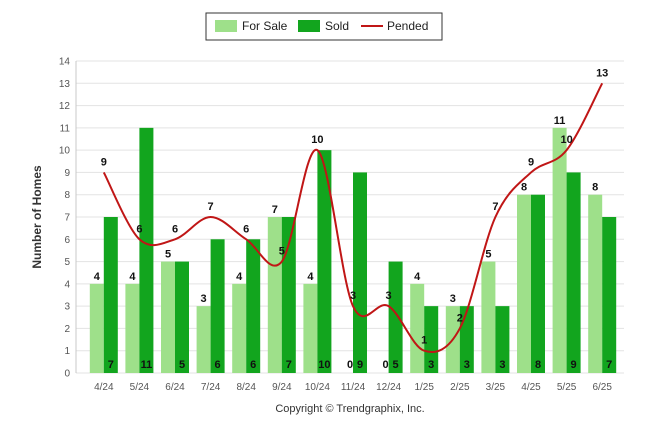 This screenshot has width=646, height=434. I want to click on label-pended: 1, so click(424, 341).